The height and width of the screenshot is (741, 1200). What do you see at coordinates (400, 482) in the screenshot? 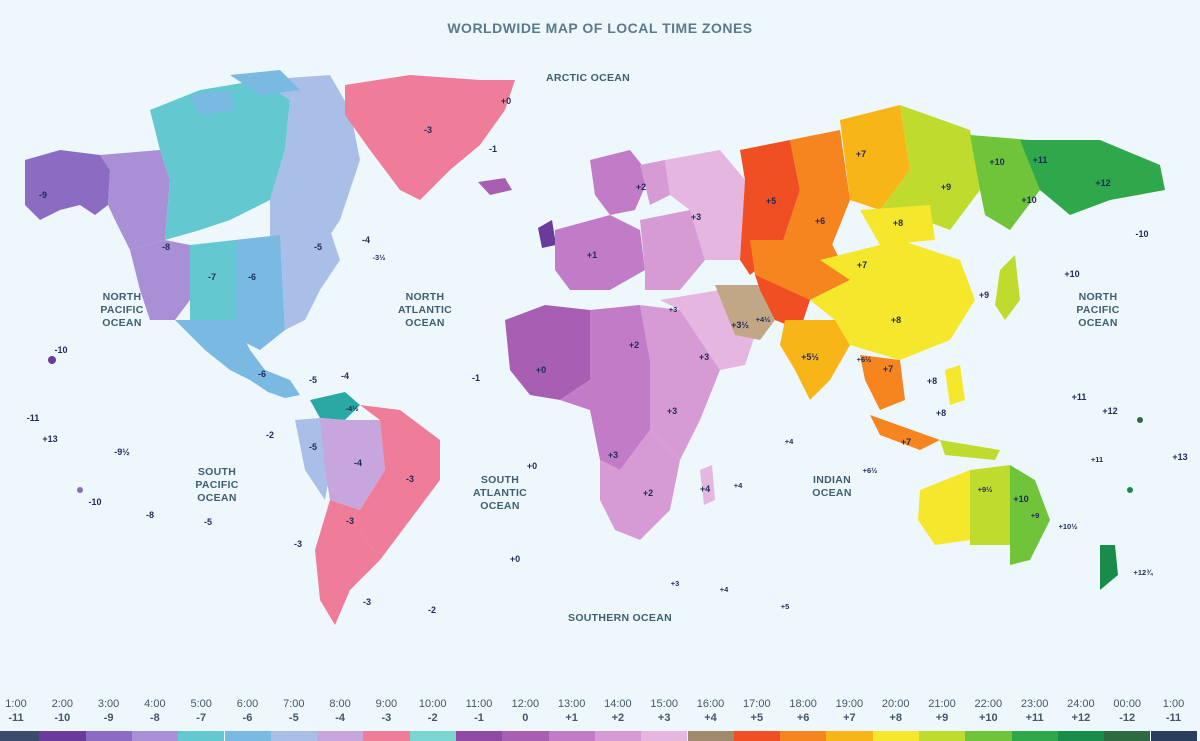
I see `region-brazil` at bounding box center [400, 482].